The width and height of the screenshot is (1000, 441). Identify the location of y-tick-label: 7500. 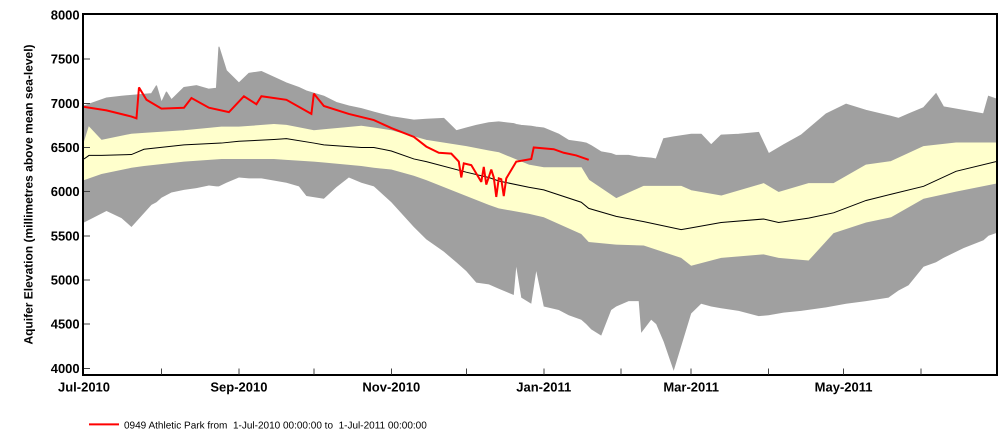
(65, 59).